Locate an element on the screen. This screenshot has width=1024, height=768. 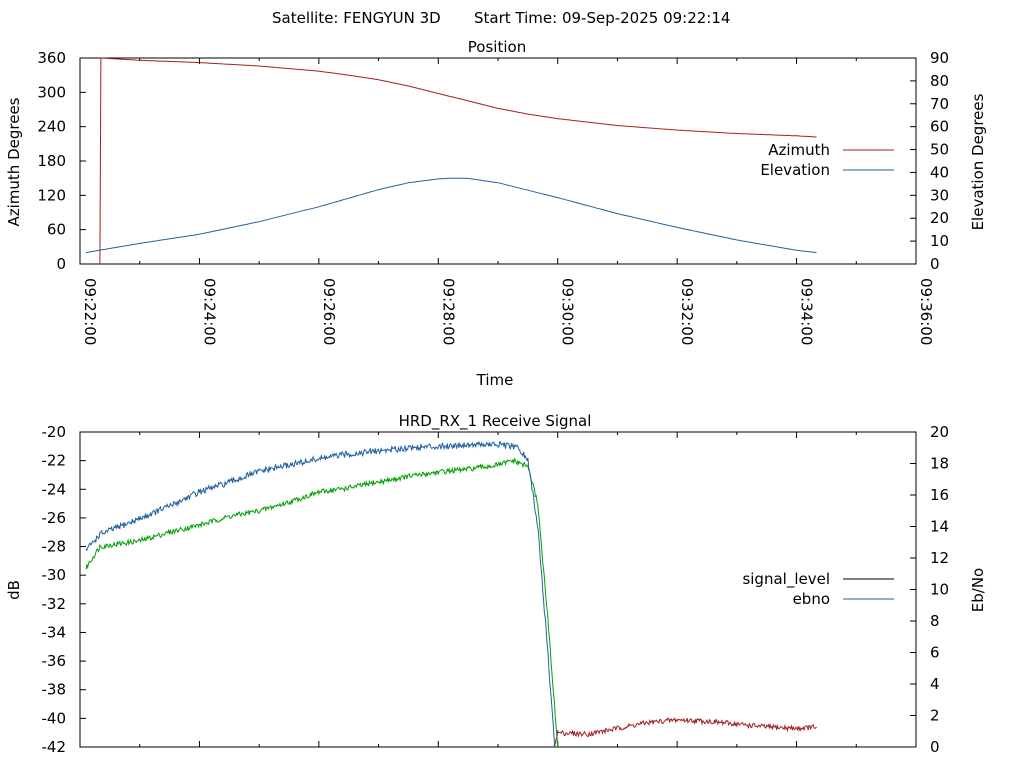
y-tick-label: -42 is located at coordinates (54, 747).